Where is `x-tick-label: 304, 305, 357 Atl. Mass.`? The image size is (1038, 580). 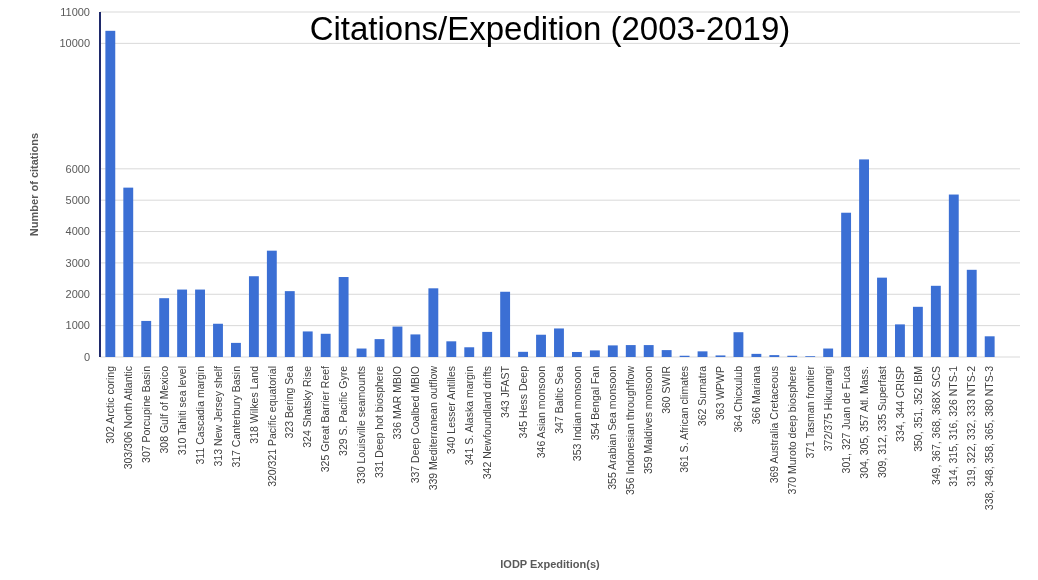 x-tick-label: 304, 305, 357 Atl. Mass. is located at coordinates (863, 422).